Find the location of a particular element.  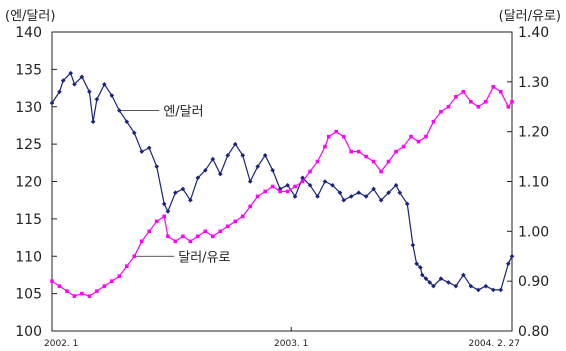

right-axis-unit-label: (달러/유로) is located at coordinates (530, 16).